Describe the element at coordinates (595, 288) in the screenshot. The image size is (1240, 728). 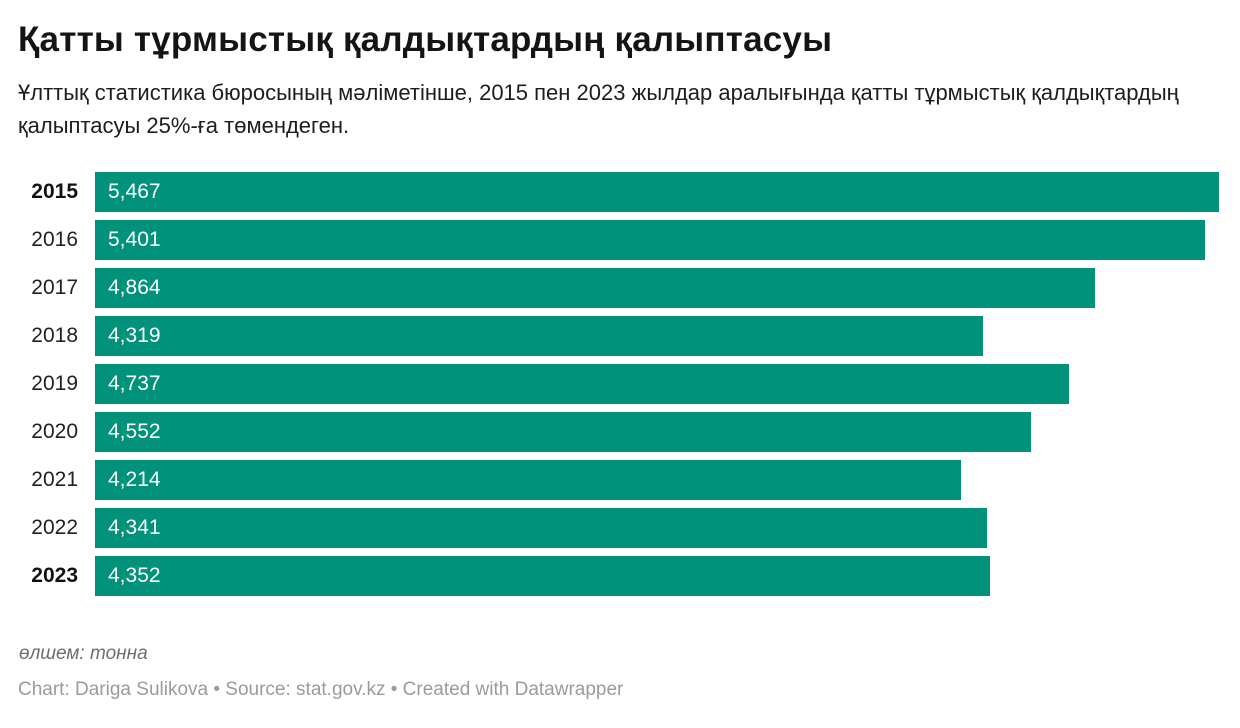
I see `bar: 4,864` at that location.